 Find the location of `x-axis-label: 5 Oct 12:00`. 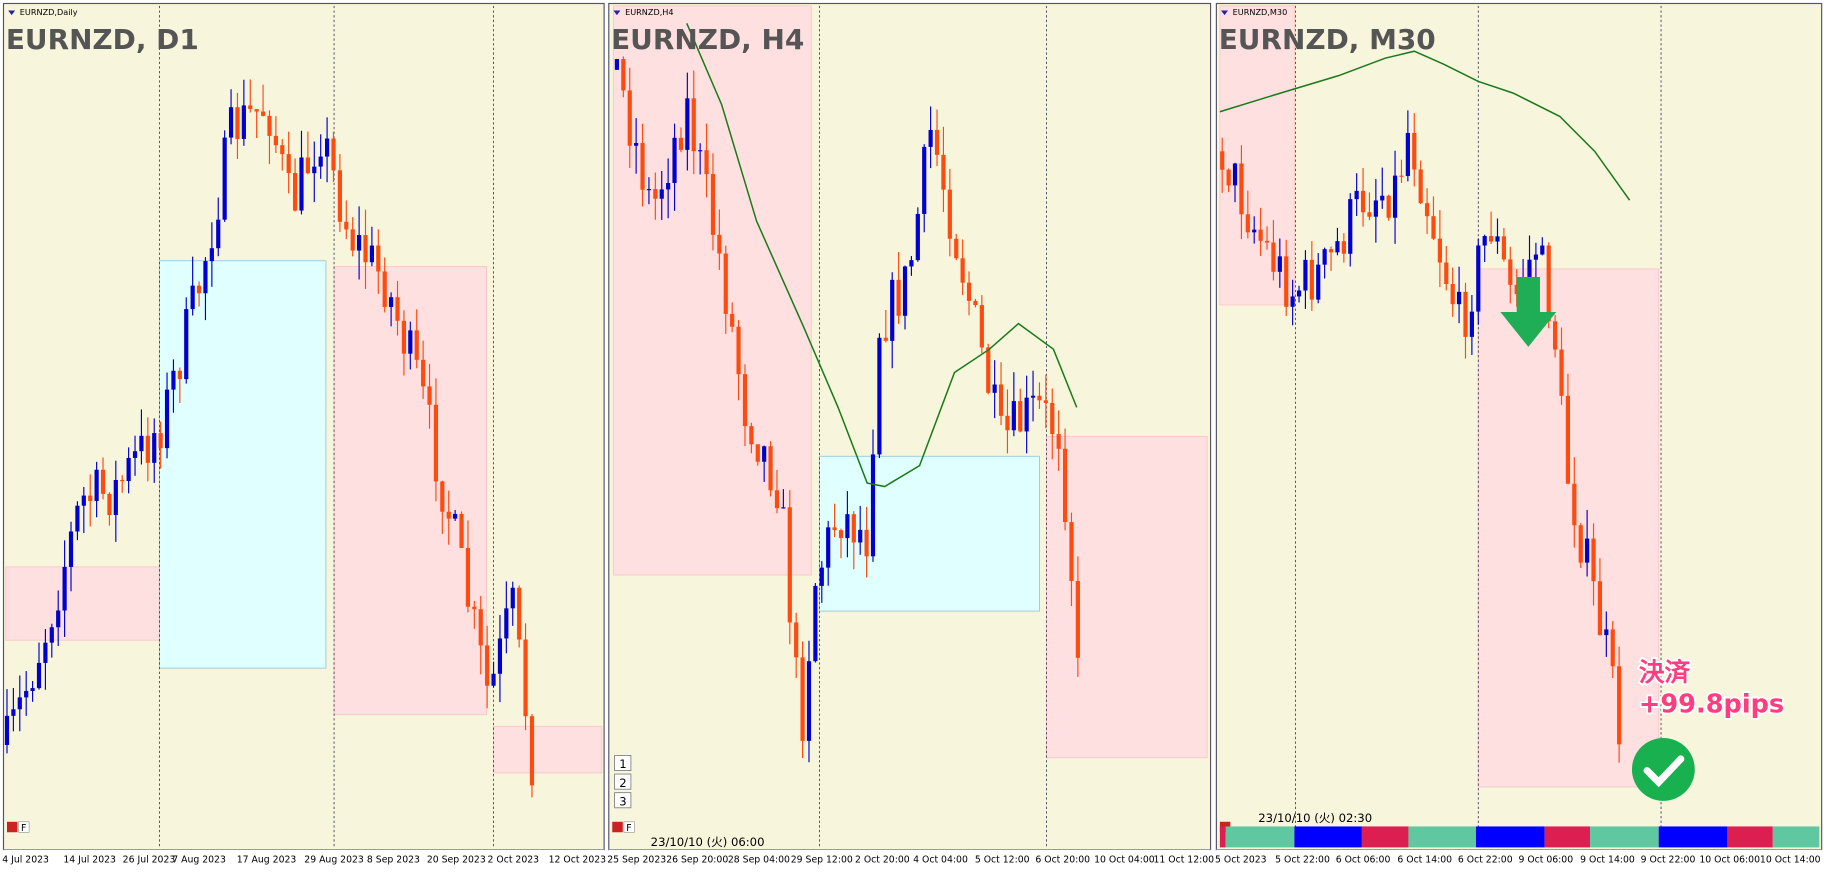

x-axis-label: 5 Oct 12:00 is located at coordinates (1002, 860).